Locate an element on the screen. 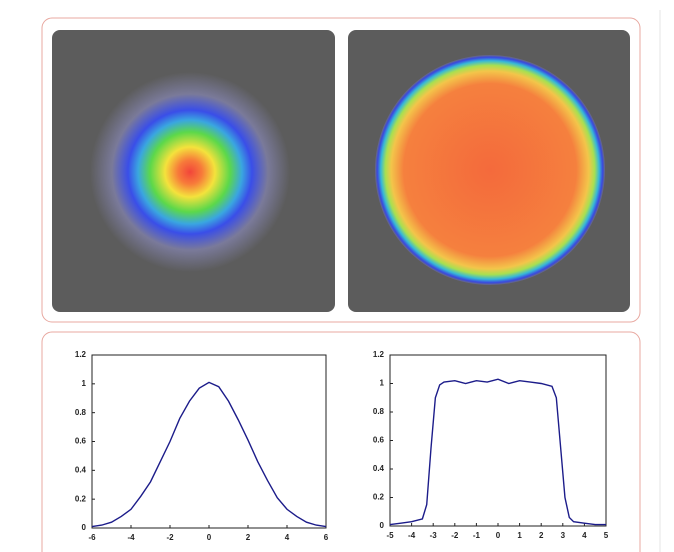 The image size is (674, 552). x-tick-label: -5 is located at coordinates (390, 535).